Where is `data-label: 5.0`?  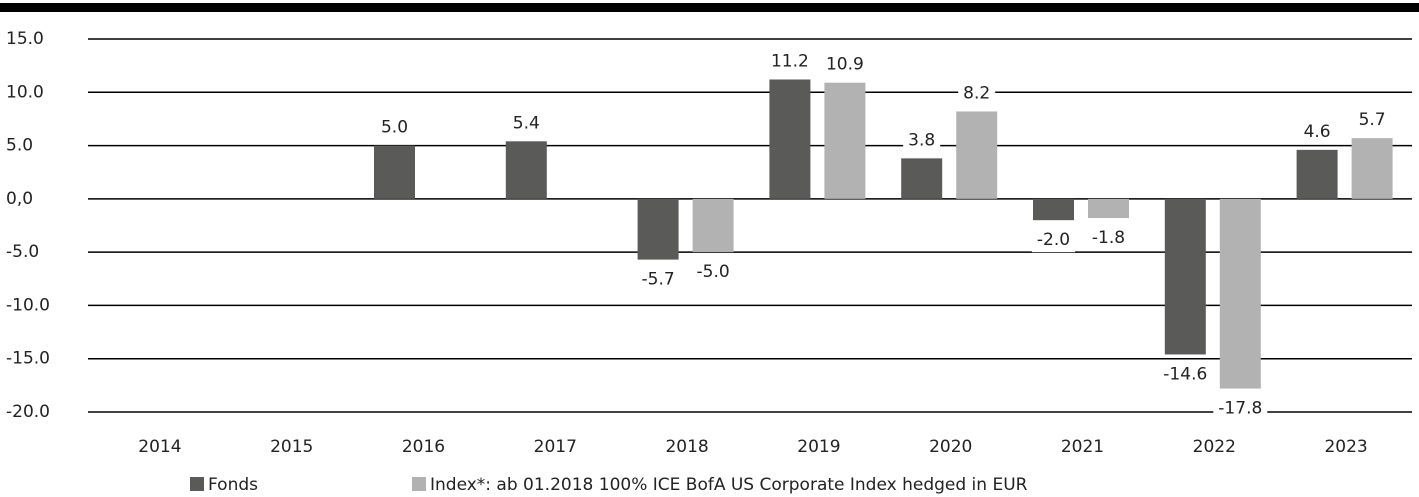 data-label: 5.0 is located at coordinates (394, 128).